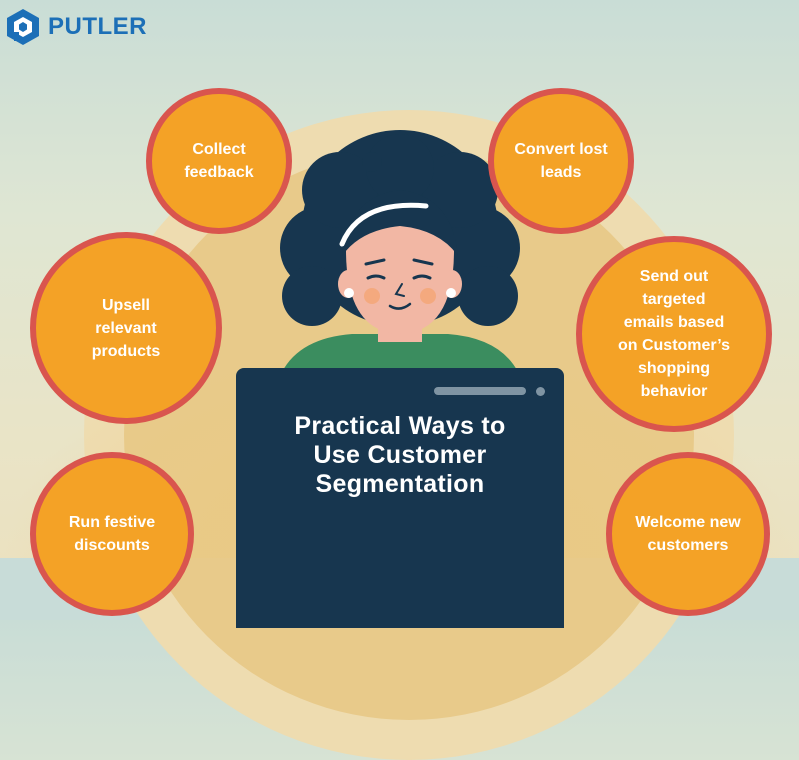 The width and height of the screenshot is (799, 760). Describe the element at coordinates (349, 293) in the screenshot. I see `left-earring` at that location.